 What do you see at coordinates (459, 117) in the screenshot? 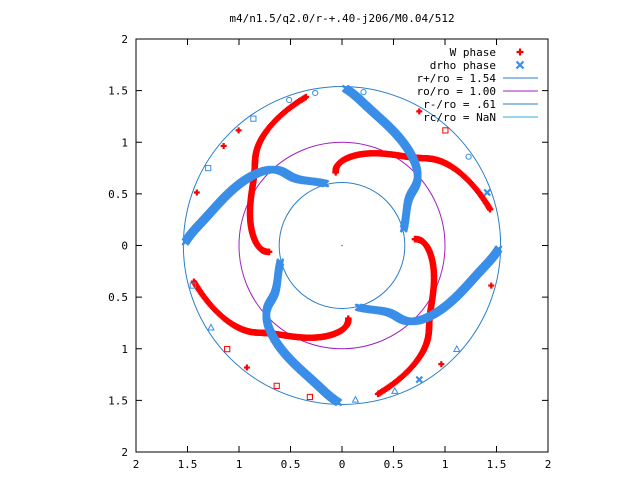
I see `legend-label: rc/ro = NaN` at bounding box center [459, 117].